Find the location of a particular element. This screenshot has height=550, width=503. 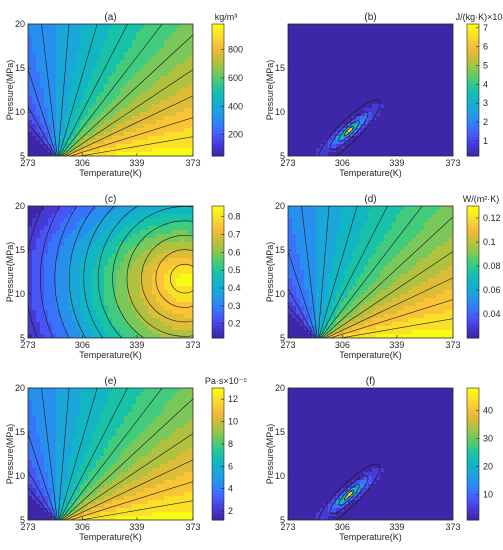

colorbar: 2 4 6 8 10 12 Pa·s×10⁻⁵ is located at coordinates (226, 448).